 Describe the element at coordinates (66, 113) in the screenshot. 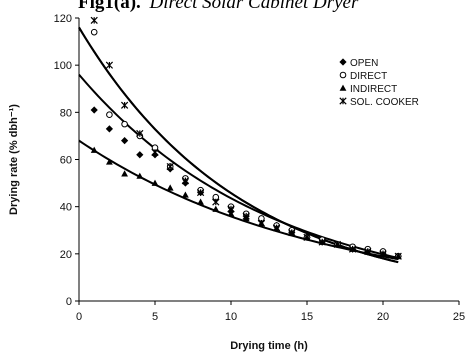

I see `y-tick-label: 80` at that location.